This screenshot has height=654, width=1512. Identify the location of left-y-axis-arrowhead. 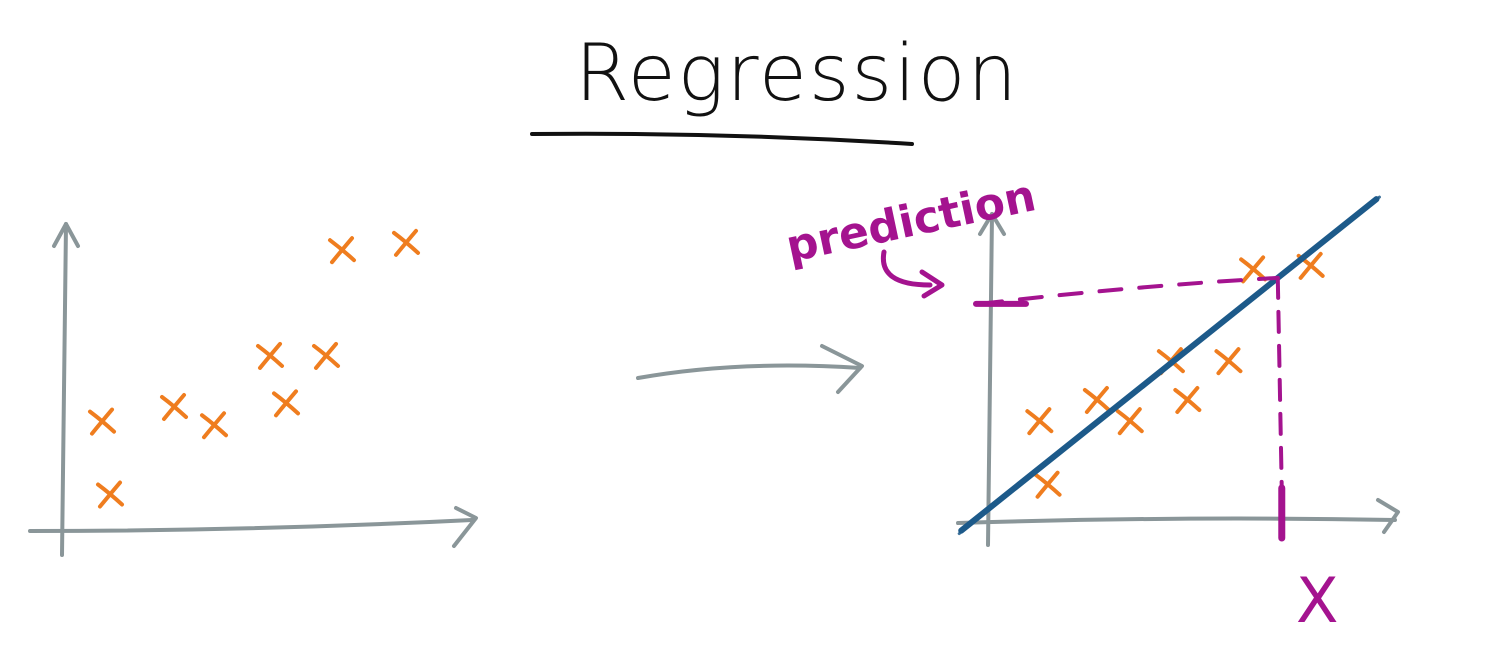
(66, 235).